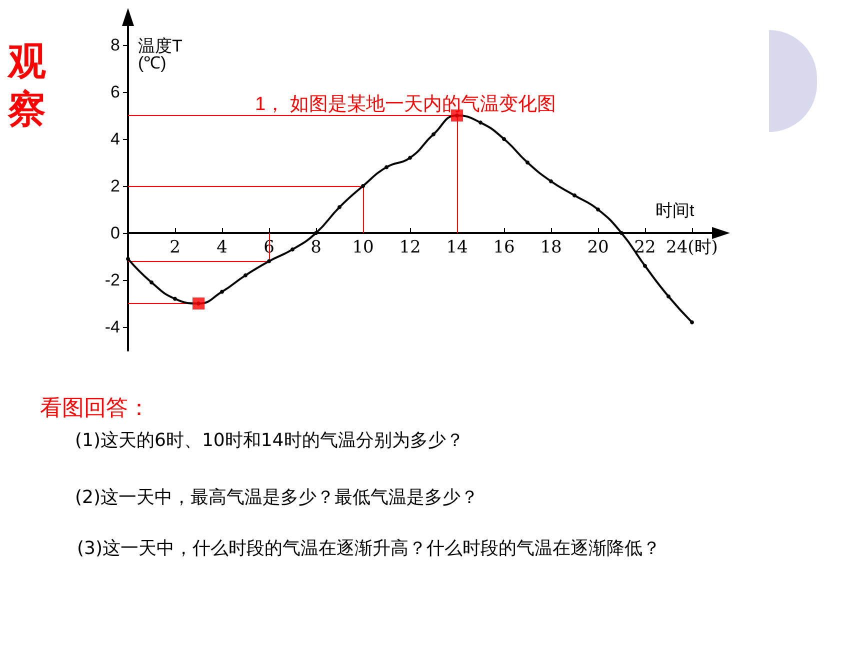  I want to click on text: 观察, so click(27, 85).